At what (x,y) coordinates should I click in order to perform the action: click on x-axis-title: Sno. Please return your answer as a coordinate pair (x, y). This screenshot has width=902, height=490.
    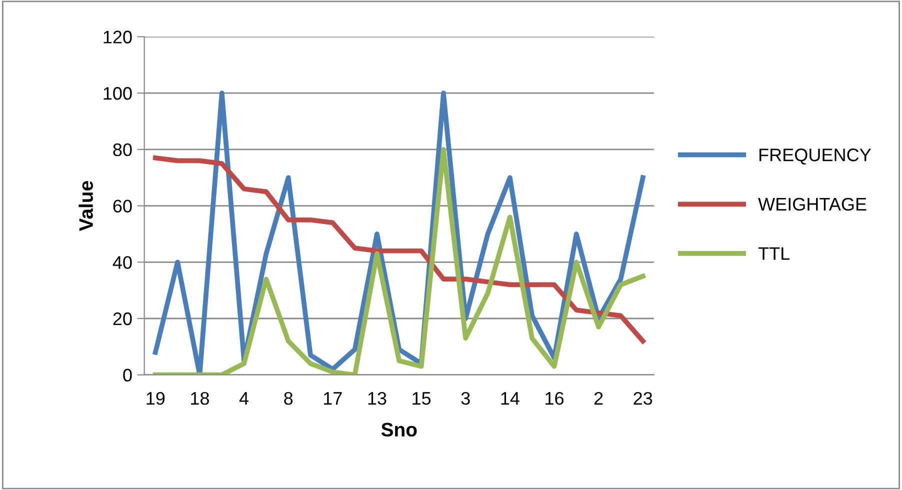
    Looking at the image, I should click on (399, 429).